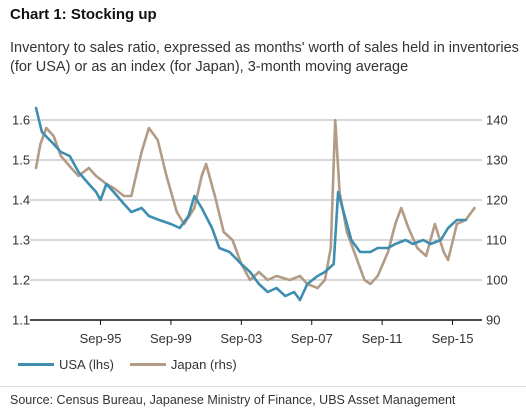  Describe the element at coordinates (241, 338) in the screenshot. I see `x-tick-label: Sep-03` at that location.